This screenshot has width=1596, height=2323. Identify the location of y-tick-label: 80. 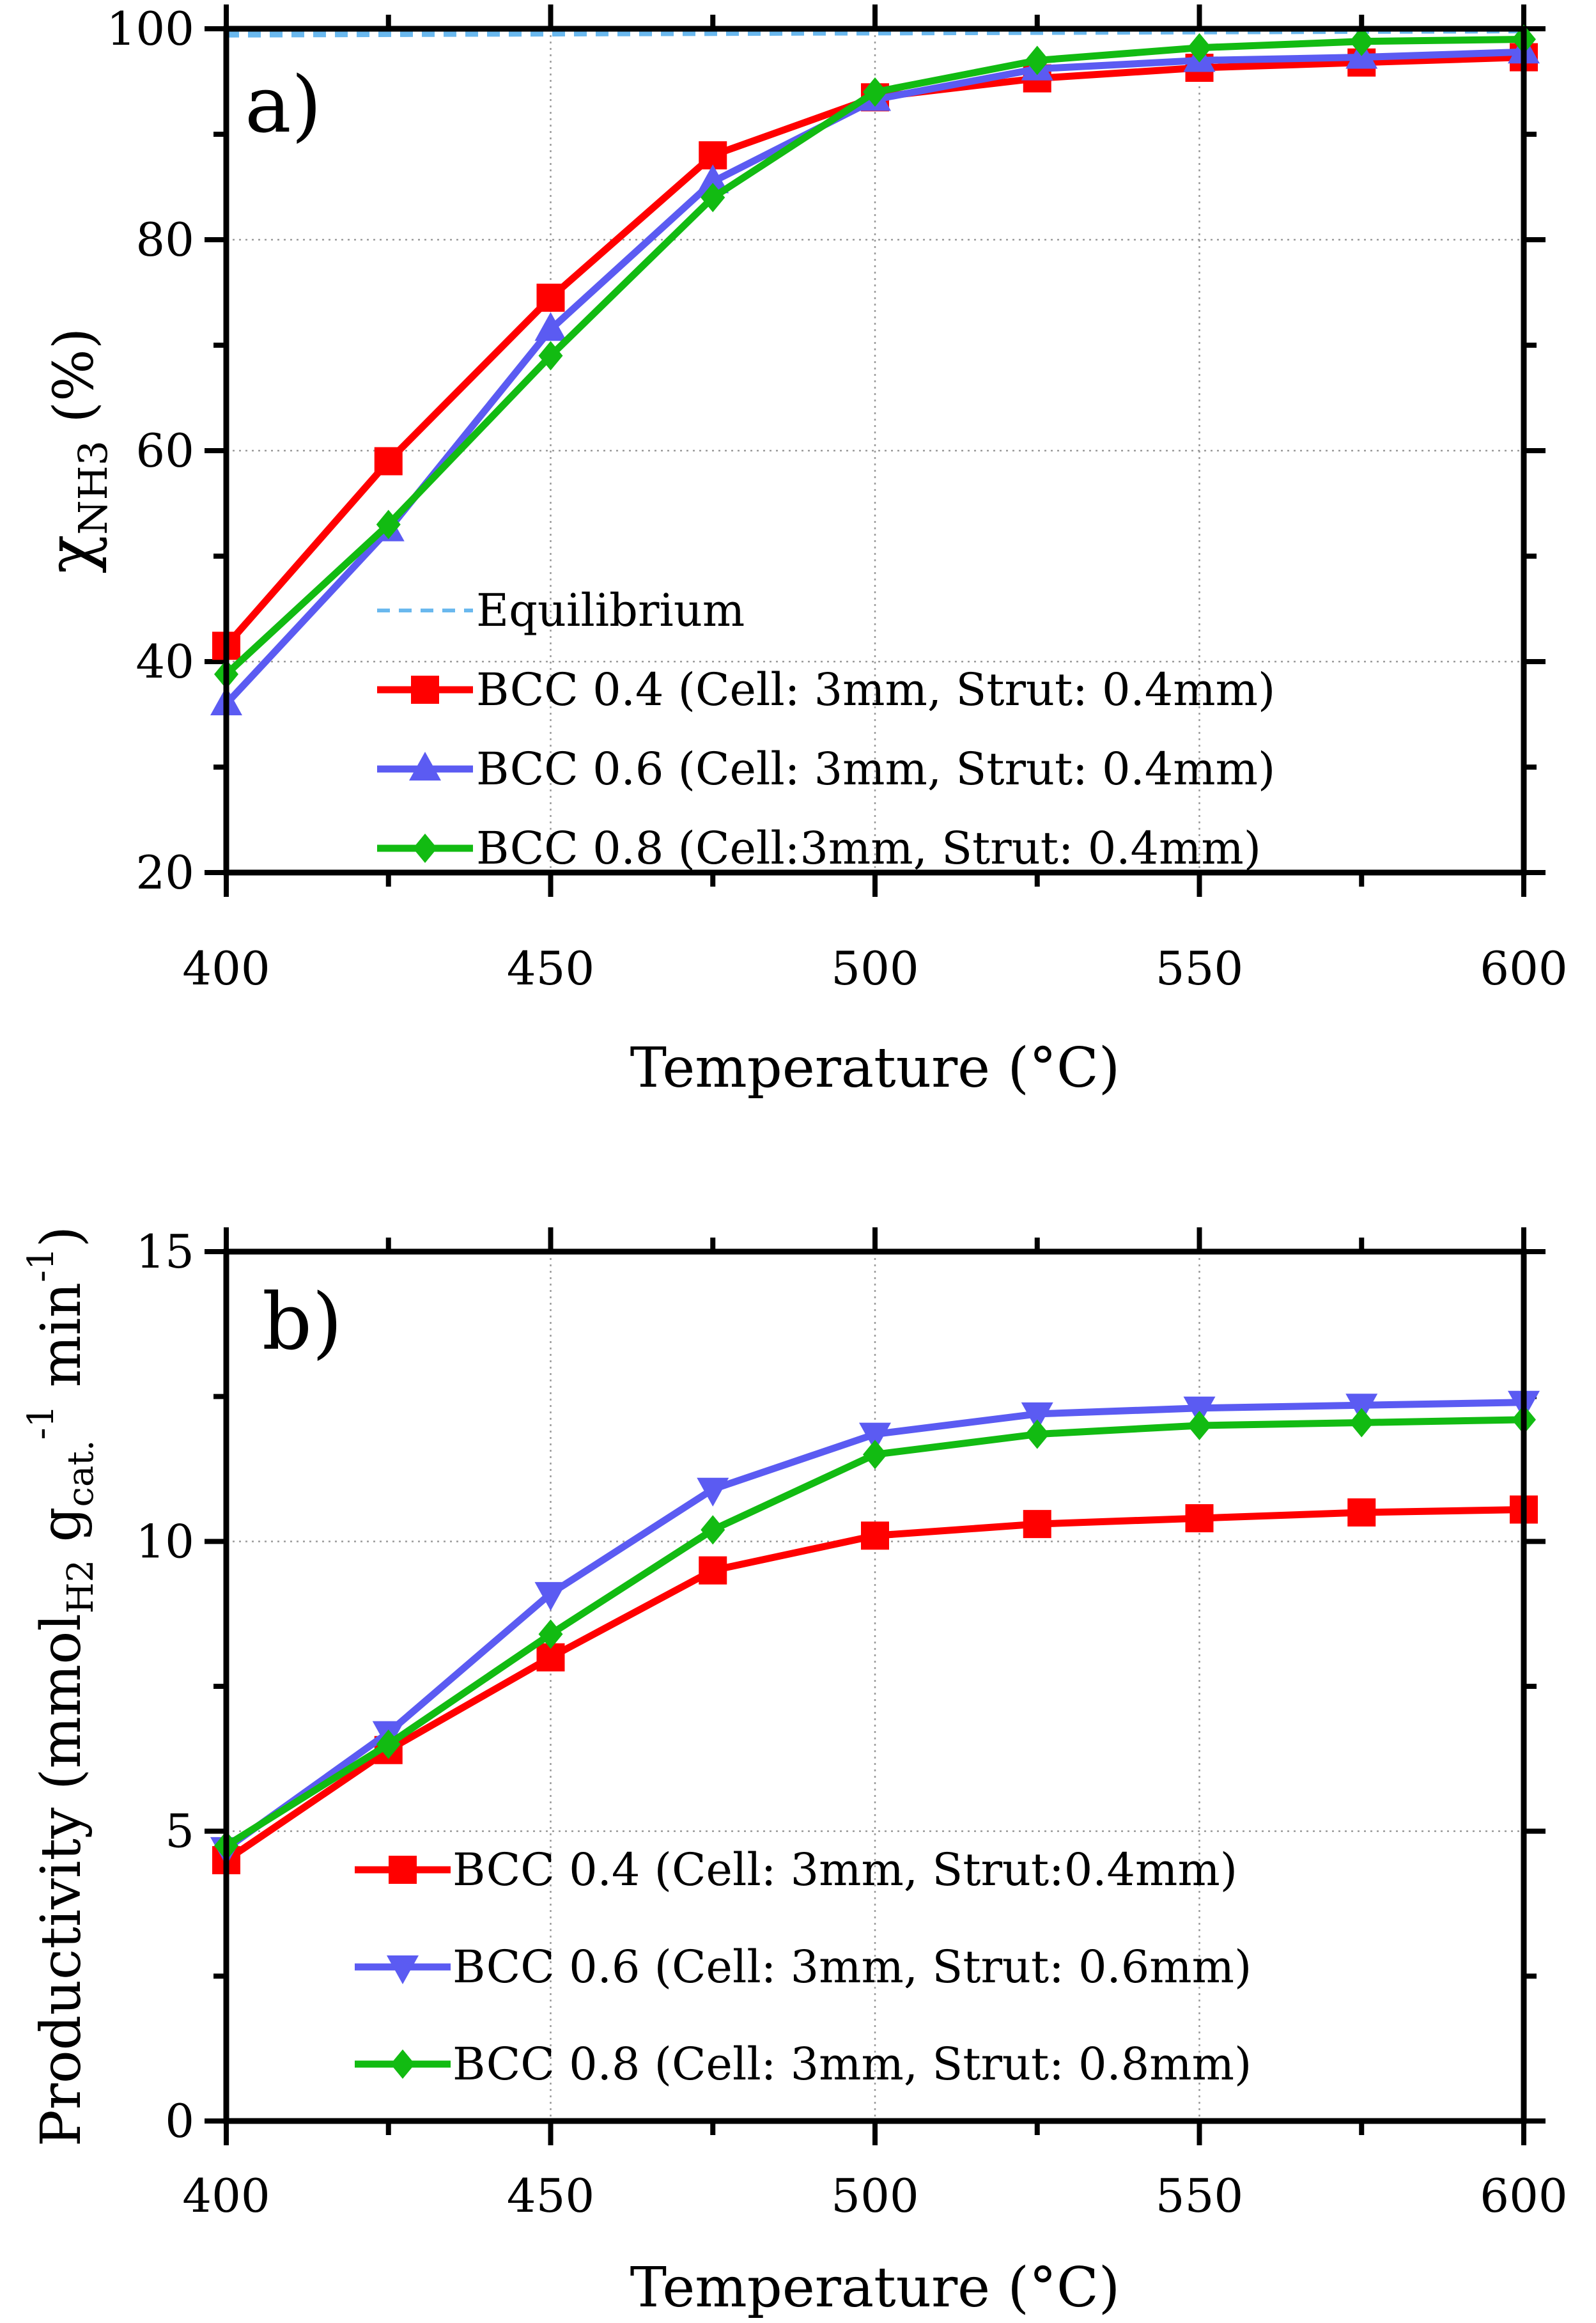
(165, 240).